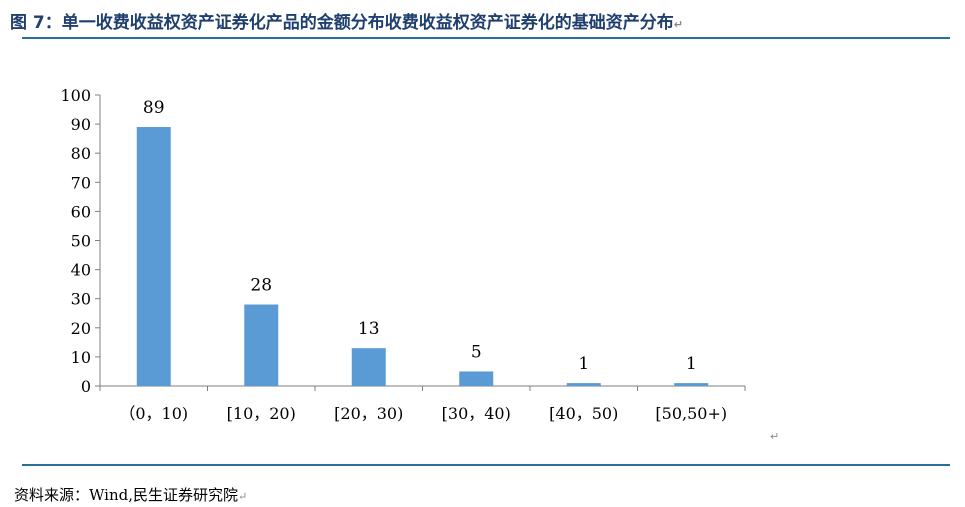 The image size is (965, 507). Describe the element at coordinates (81, 270) in the screenshot. I see `y-tick-label: 40` at that location.